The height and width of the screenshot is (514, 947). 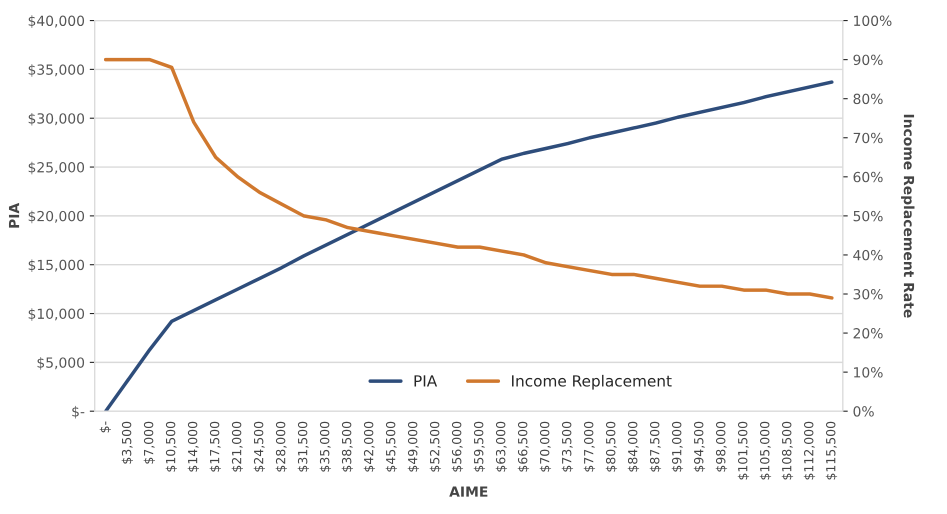 What do you see at coordinates (722, 447) in the screenshot?
I see `x-tick-label: $98,000` at bounding box center [722, 447].